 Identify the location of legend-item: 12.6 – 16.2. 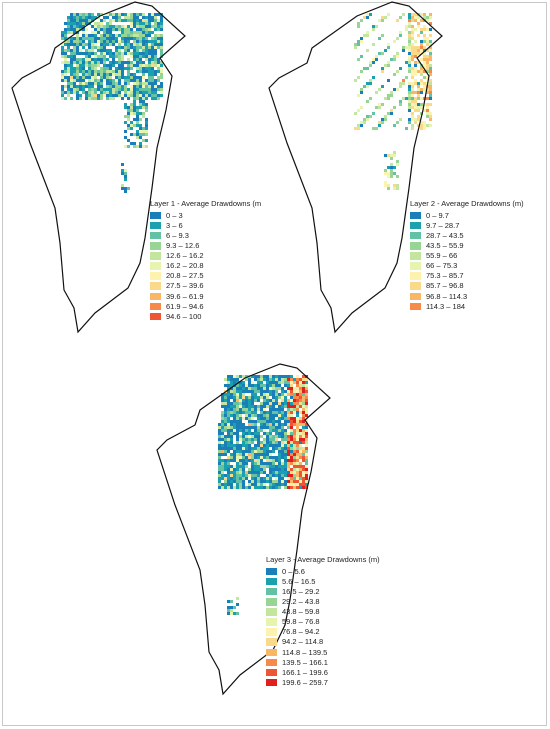
(205, 256).